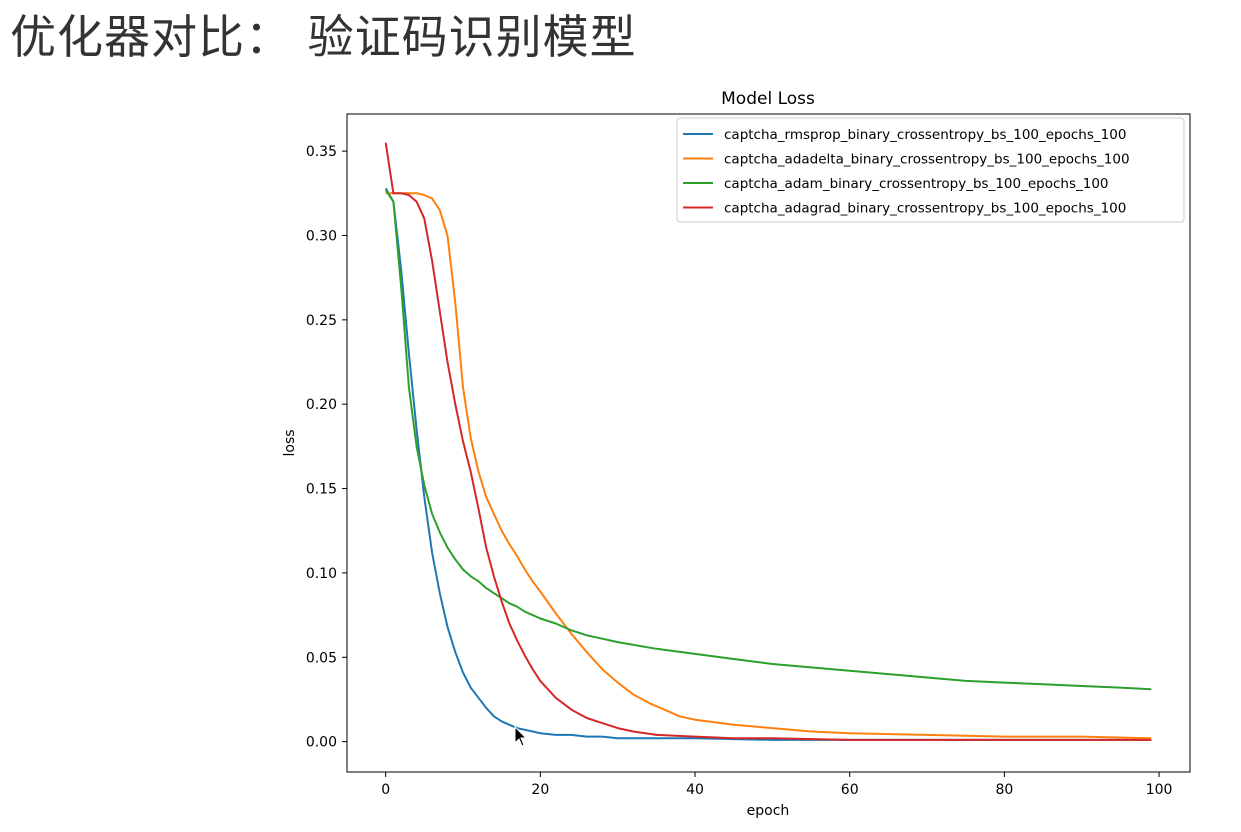 This screenshot has height=832, width=1241. Describe the element at coordinates (326, 447) in the screenshot. I see `y-axis: 0.00 0.05 0.10 0.15 0.20 0.25 0.30 0.35` at that location.